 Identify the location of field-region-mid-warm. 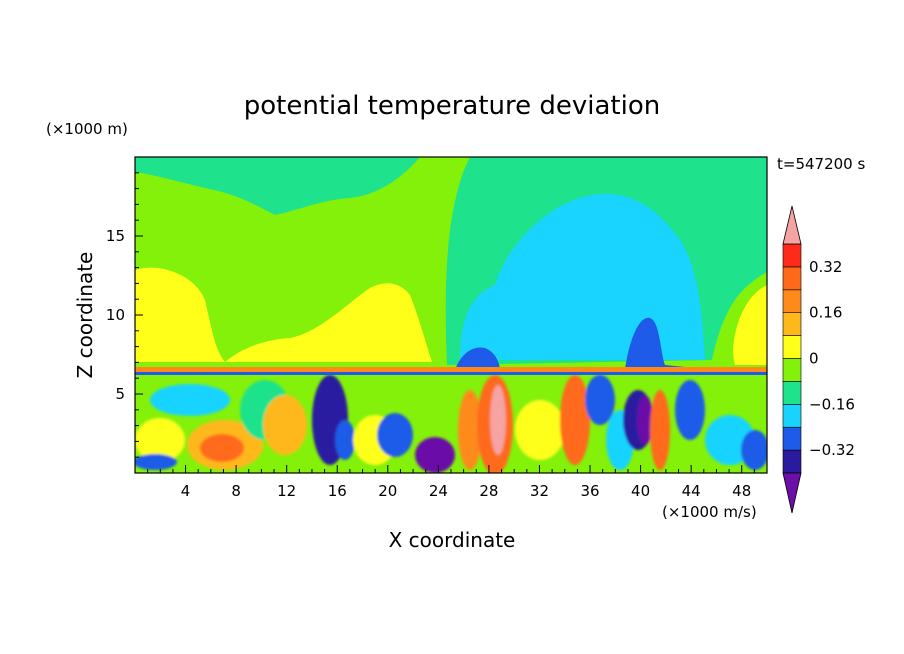
(328, 322).